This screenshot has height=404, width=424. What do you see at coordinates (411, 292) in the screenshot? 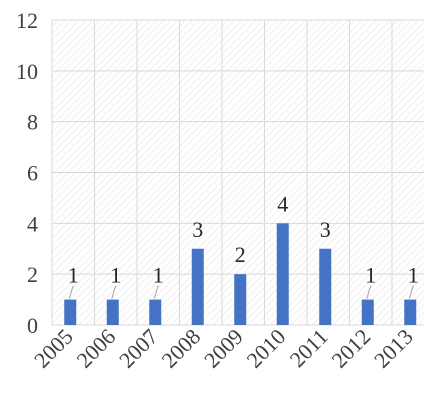
I see `leader-line-2013` at bounding box center [411, 292].